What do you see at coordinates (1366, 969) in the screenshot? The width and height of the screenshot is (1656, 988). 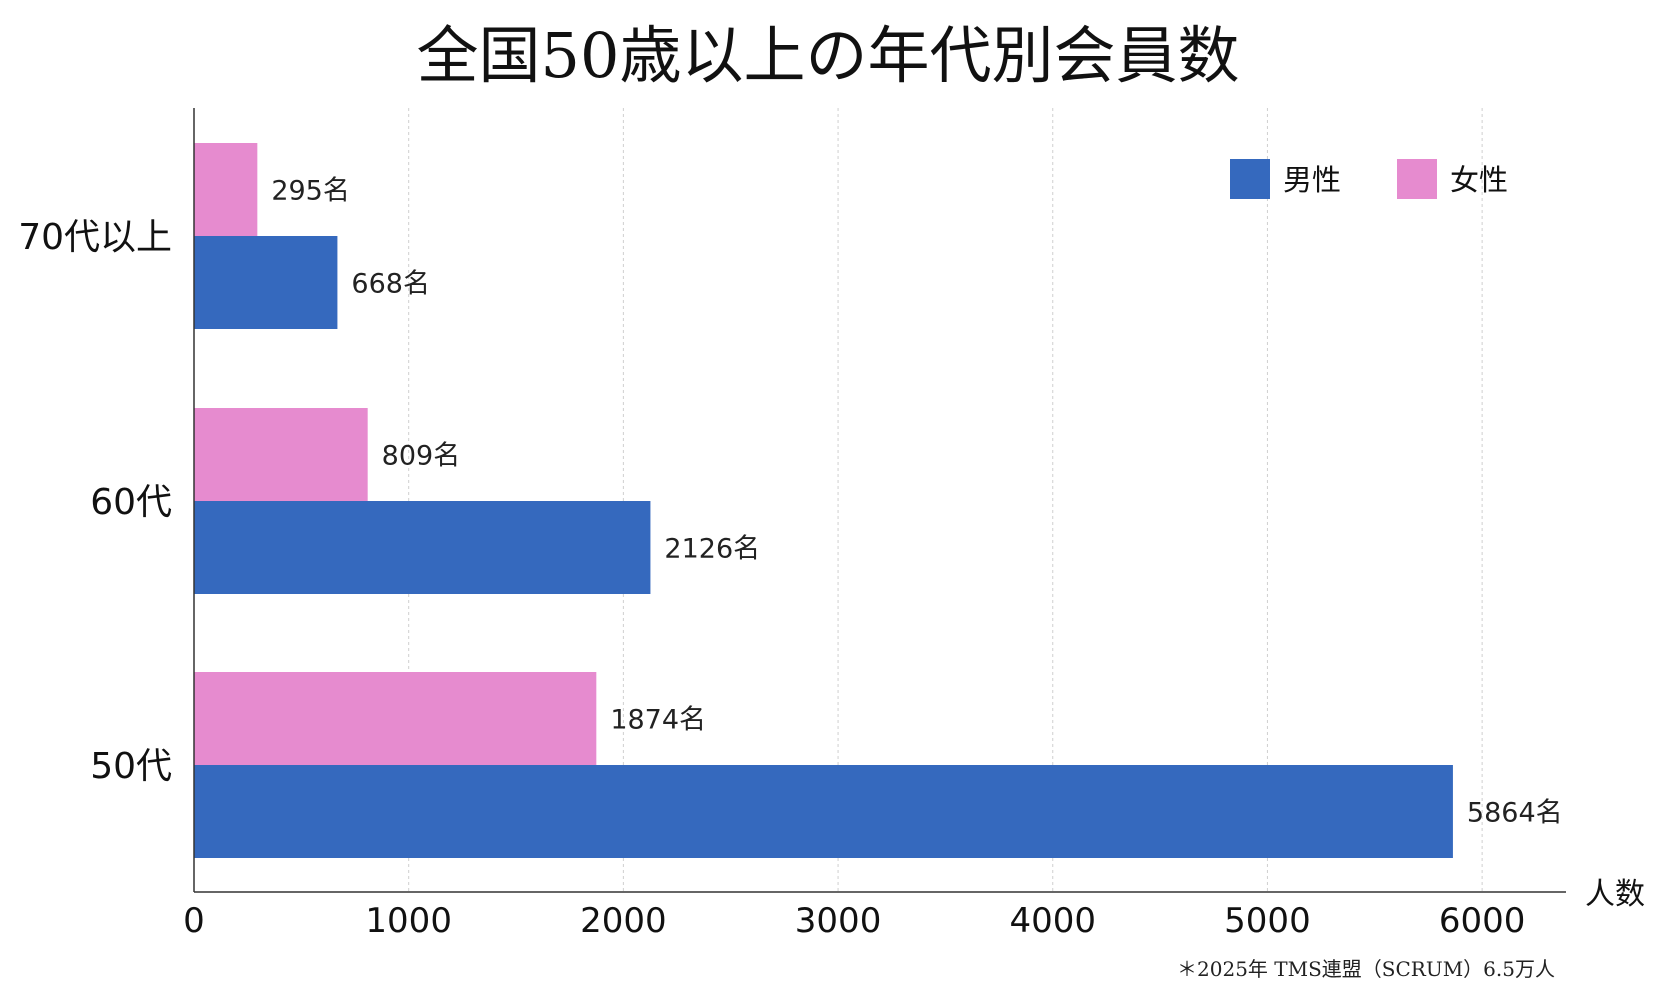 I see `footnote: ＊2025年 TMS連盟（SCRUM）6.5万人` at bounding box center [1366, 969].